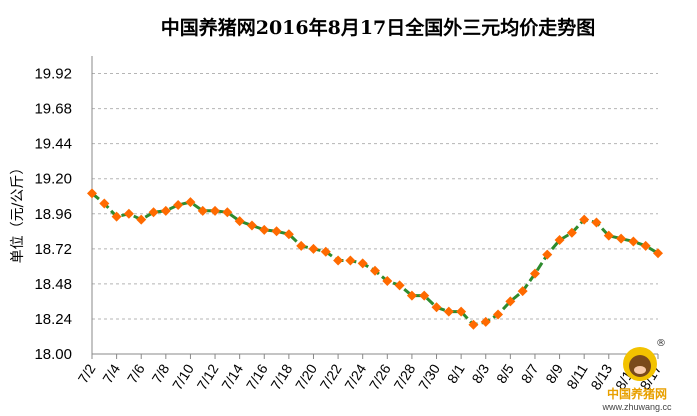  Describe the element at coordinates (480, 373) in the screenshot. I see `x-tick-label: 8/3` at that location.